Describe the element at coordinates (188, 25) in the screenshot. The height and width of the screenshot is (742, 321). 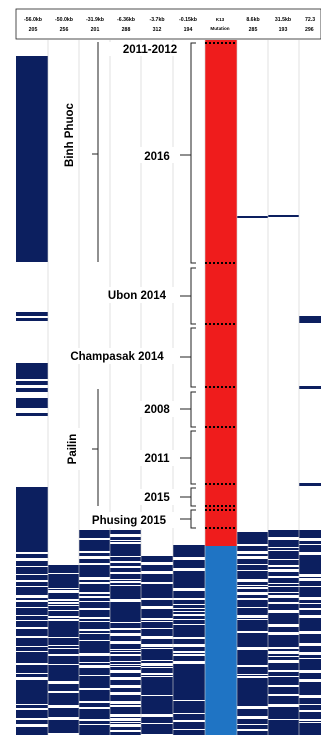
I see `column-header-5: -0.15kb 194` at that location.